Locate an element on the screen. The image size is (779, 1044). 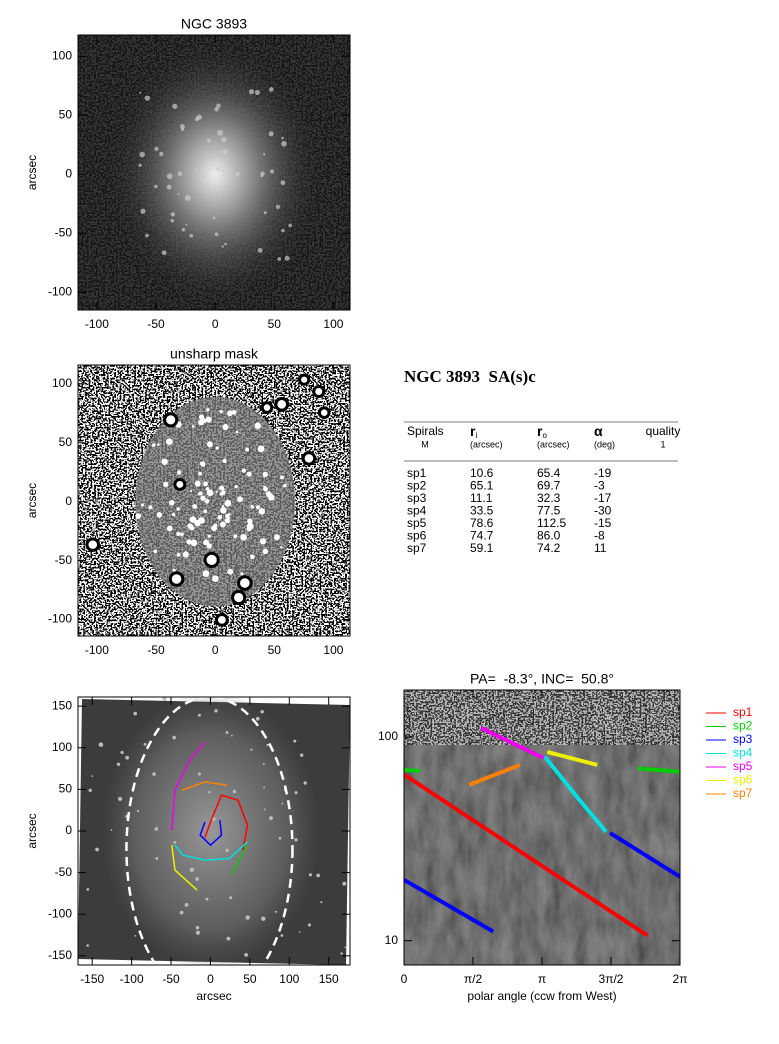
x-tick-label: -50 is located at coordinates (156, 324).